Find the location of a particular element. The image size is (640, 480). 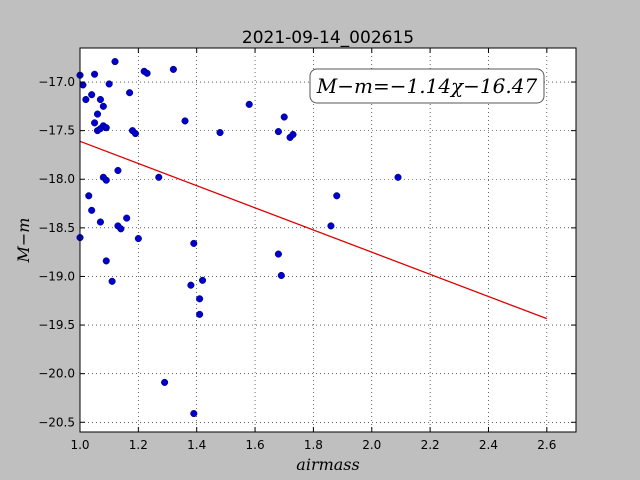

x-tick-label: 2.4 is located at coordinates (488, 445).